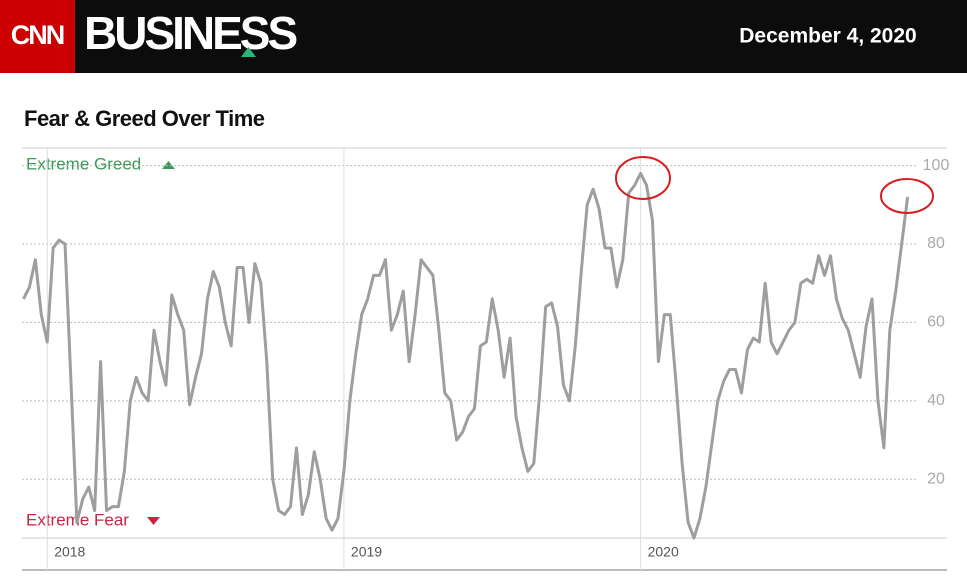  Describe the element at coordinates (144, 118) in the screenshot. I see `chart-title: Fear & Greed Over Time` at that location.